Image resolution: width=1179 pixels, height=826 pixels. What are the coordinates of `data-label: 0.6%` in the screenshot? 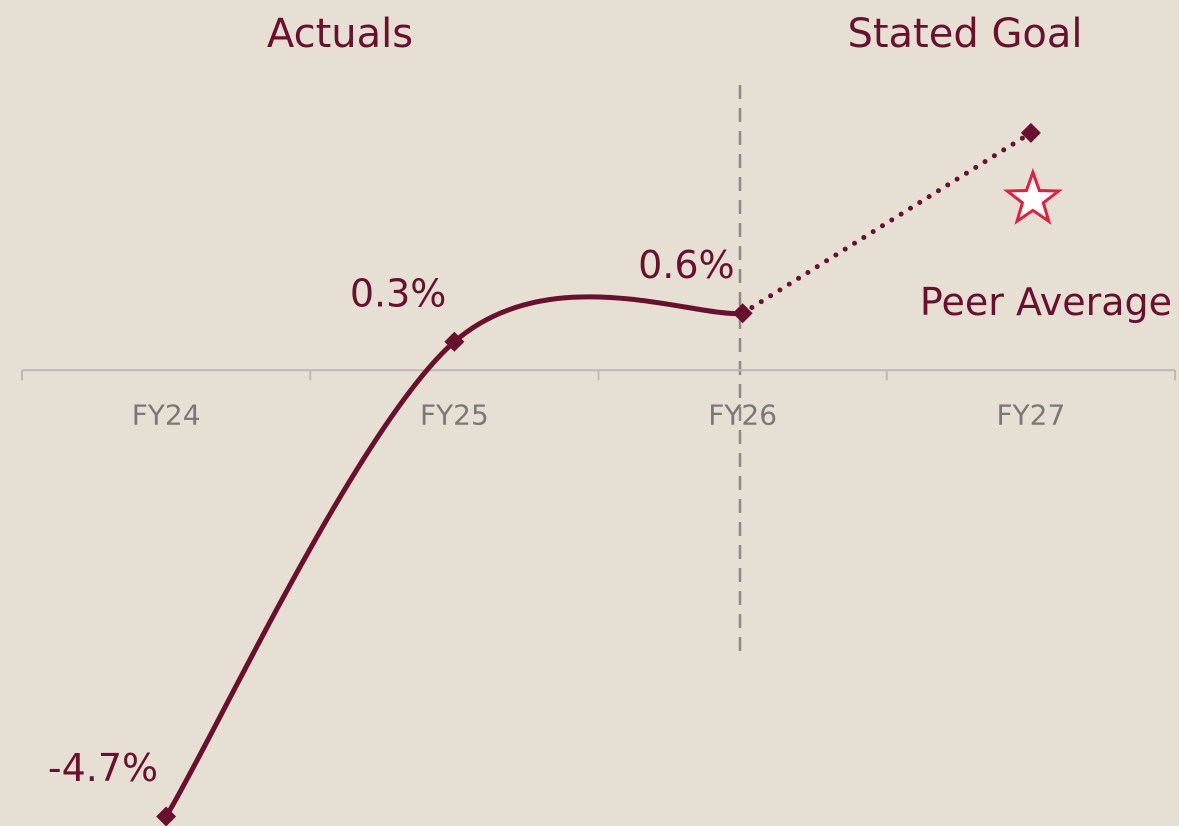 It's located at (686, 265).